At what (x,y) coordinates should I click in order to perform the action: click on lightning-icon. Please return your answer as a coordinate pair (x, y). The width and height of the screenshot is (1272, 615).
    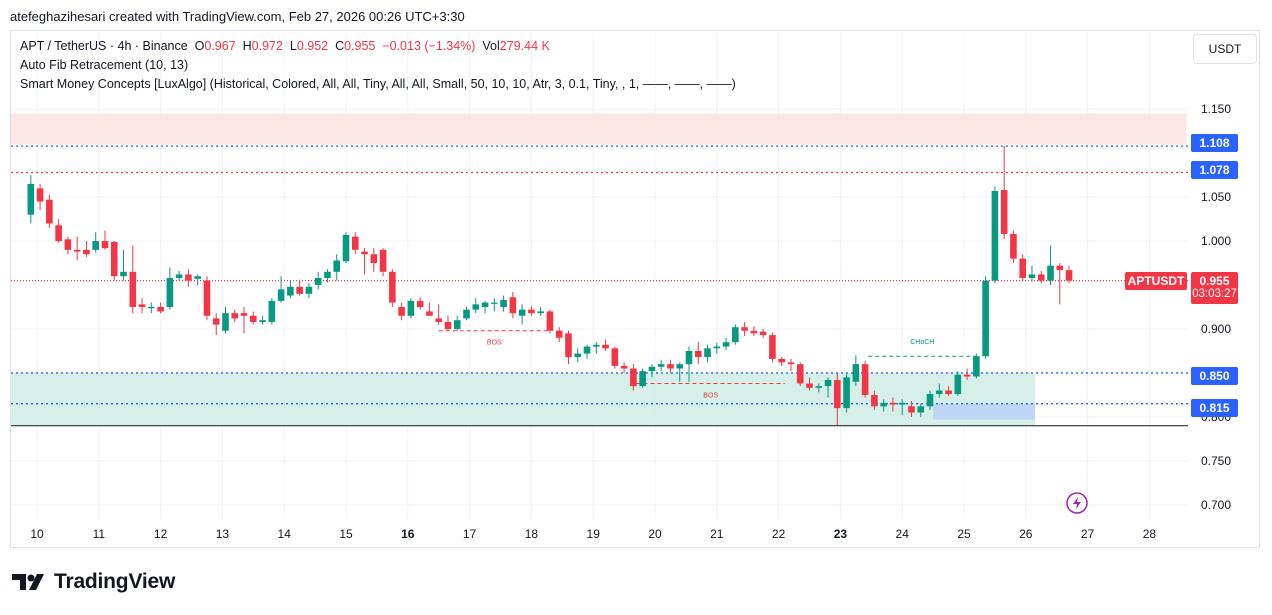
    Looking at the image, I should click on (1077, 503).